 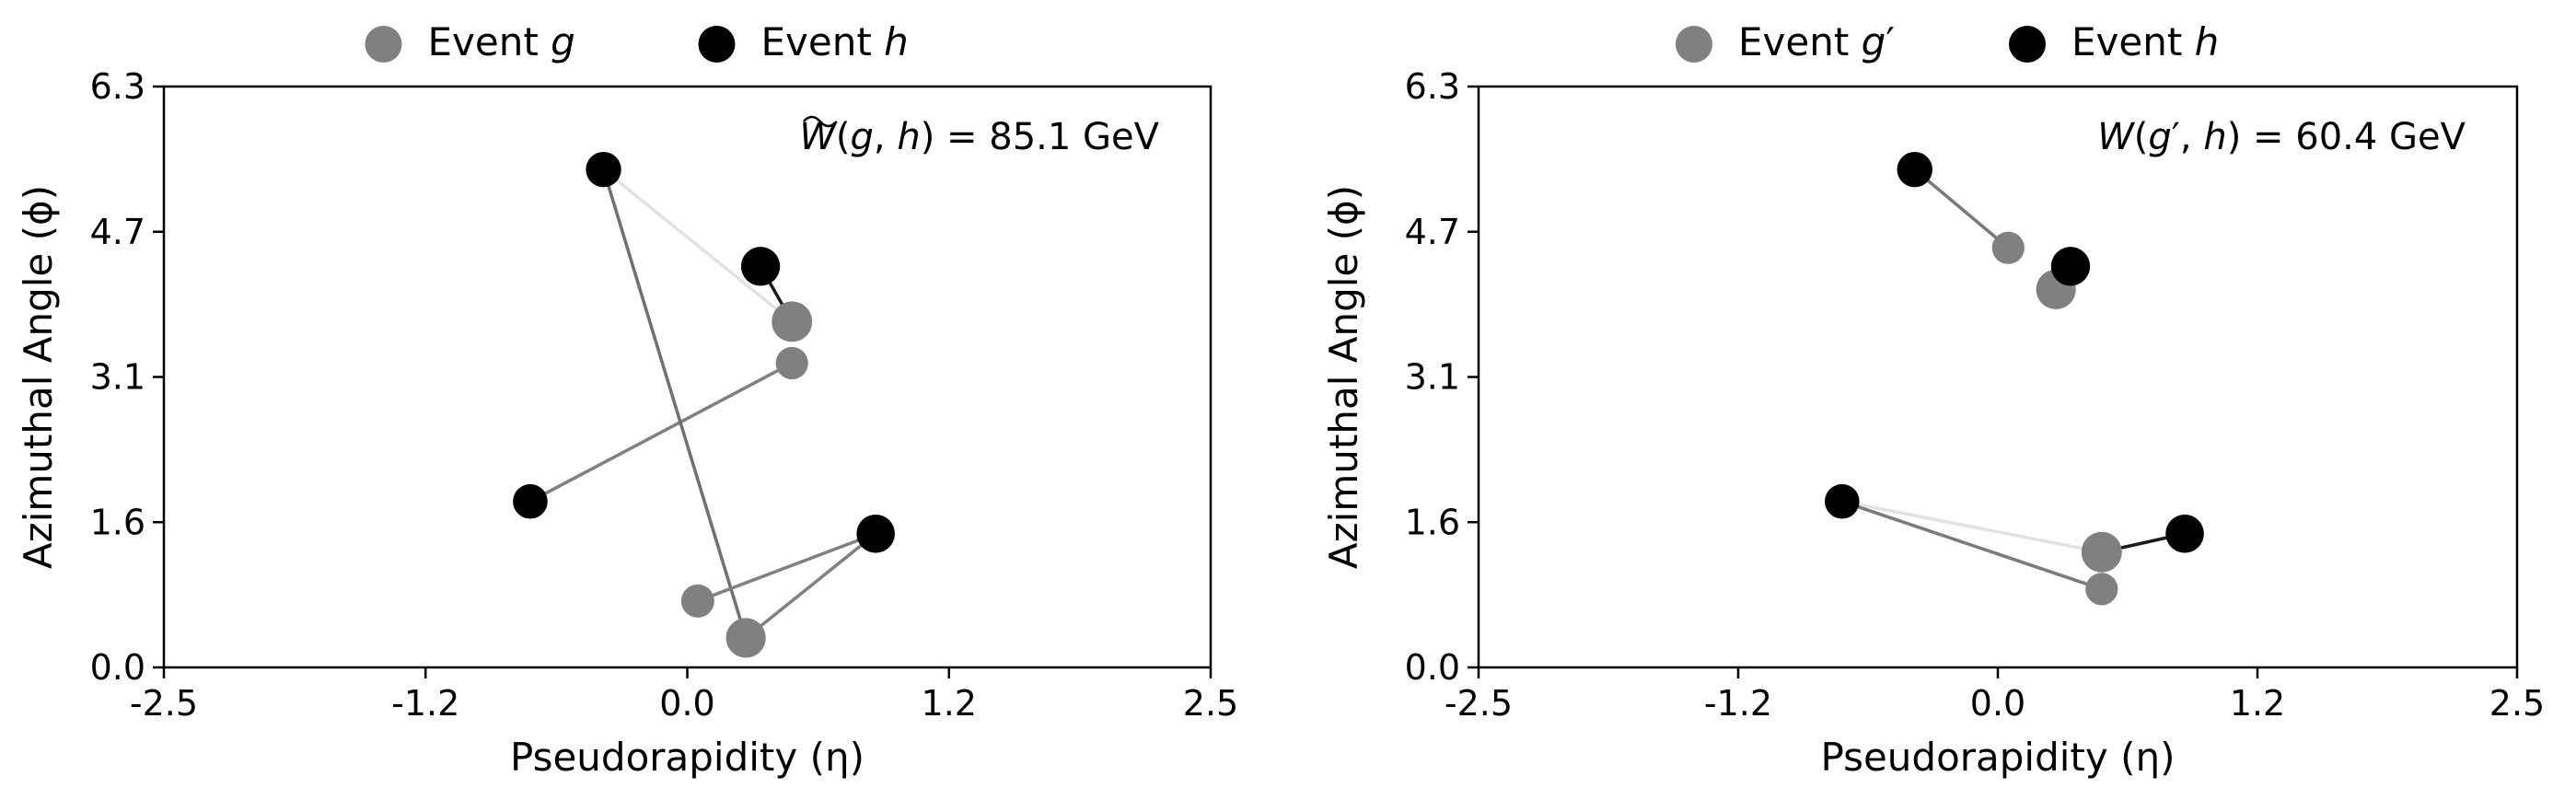 I want to click on wasserstein-annotation: W(g, h) = 85.1 GeV, so click(x=979, y=137).